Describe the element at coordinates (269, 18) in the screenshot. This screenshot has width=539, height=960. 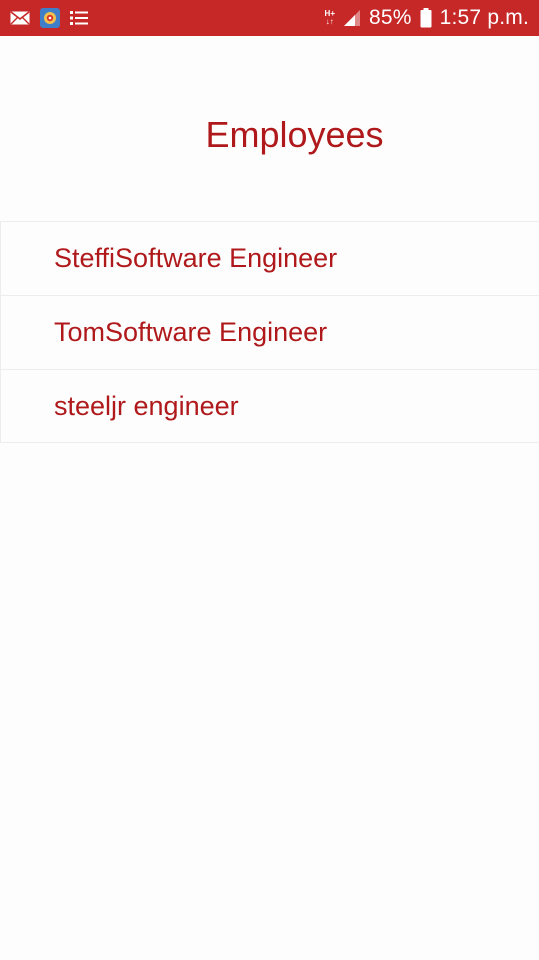
I see `status-bar: H+ ↓↑ 85% 1:57 p.m.` at that location.